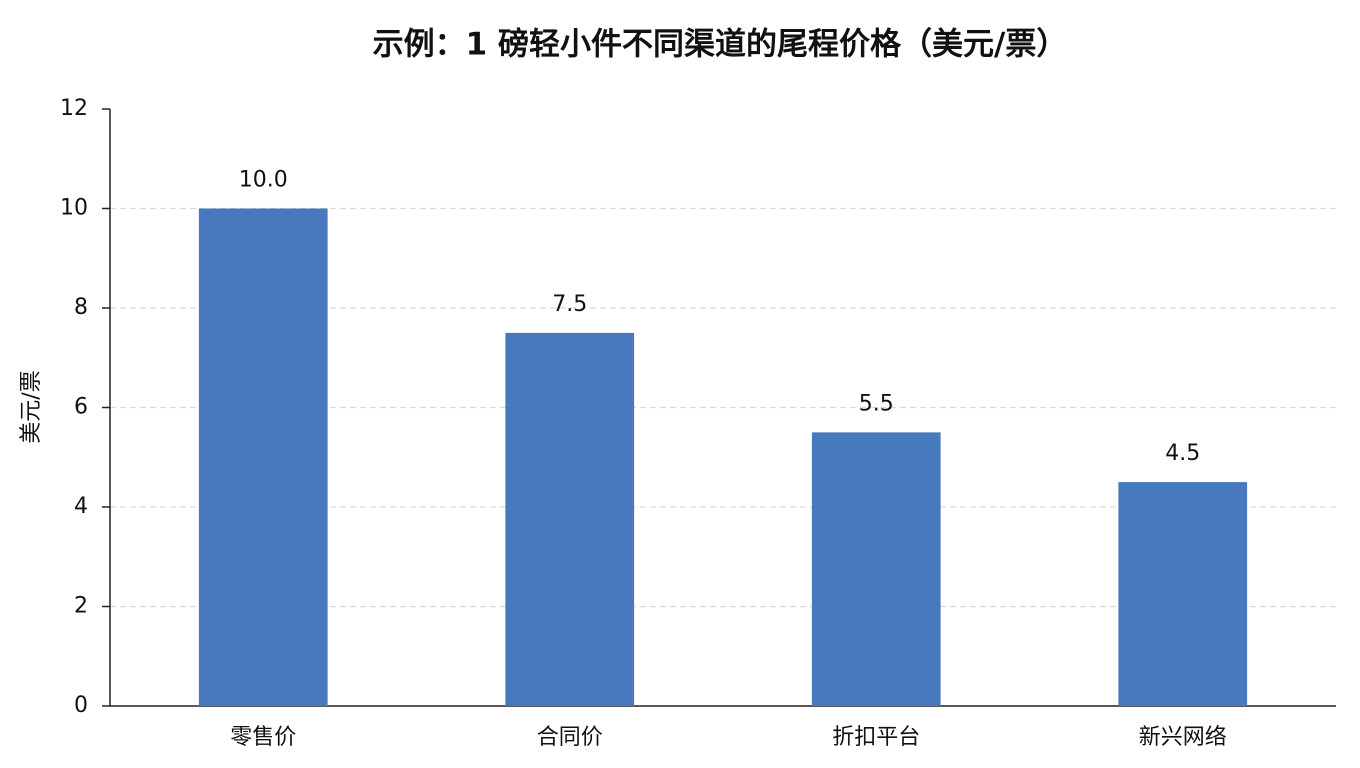 The image size is (1360, 768). Describe the element at coordinates (74, 208) in the screenshot. I see `y-tick-label: 10` at that location.